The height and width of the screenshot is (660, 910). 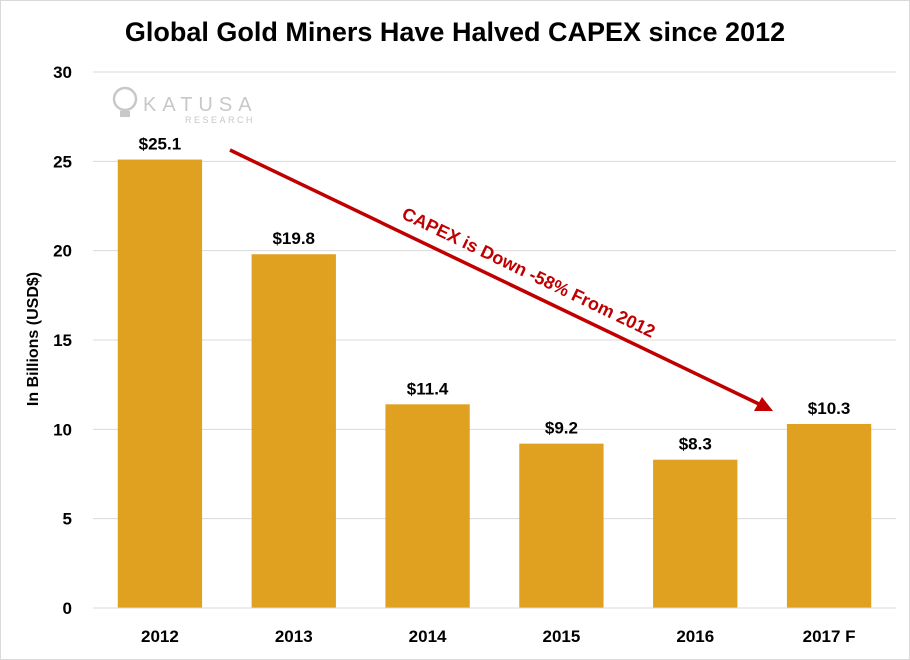 What do you see at coordinates (160, 144) in the screenshot?
I see `data-label: $25.1` at bounding box center [160, 144].